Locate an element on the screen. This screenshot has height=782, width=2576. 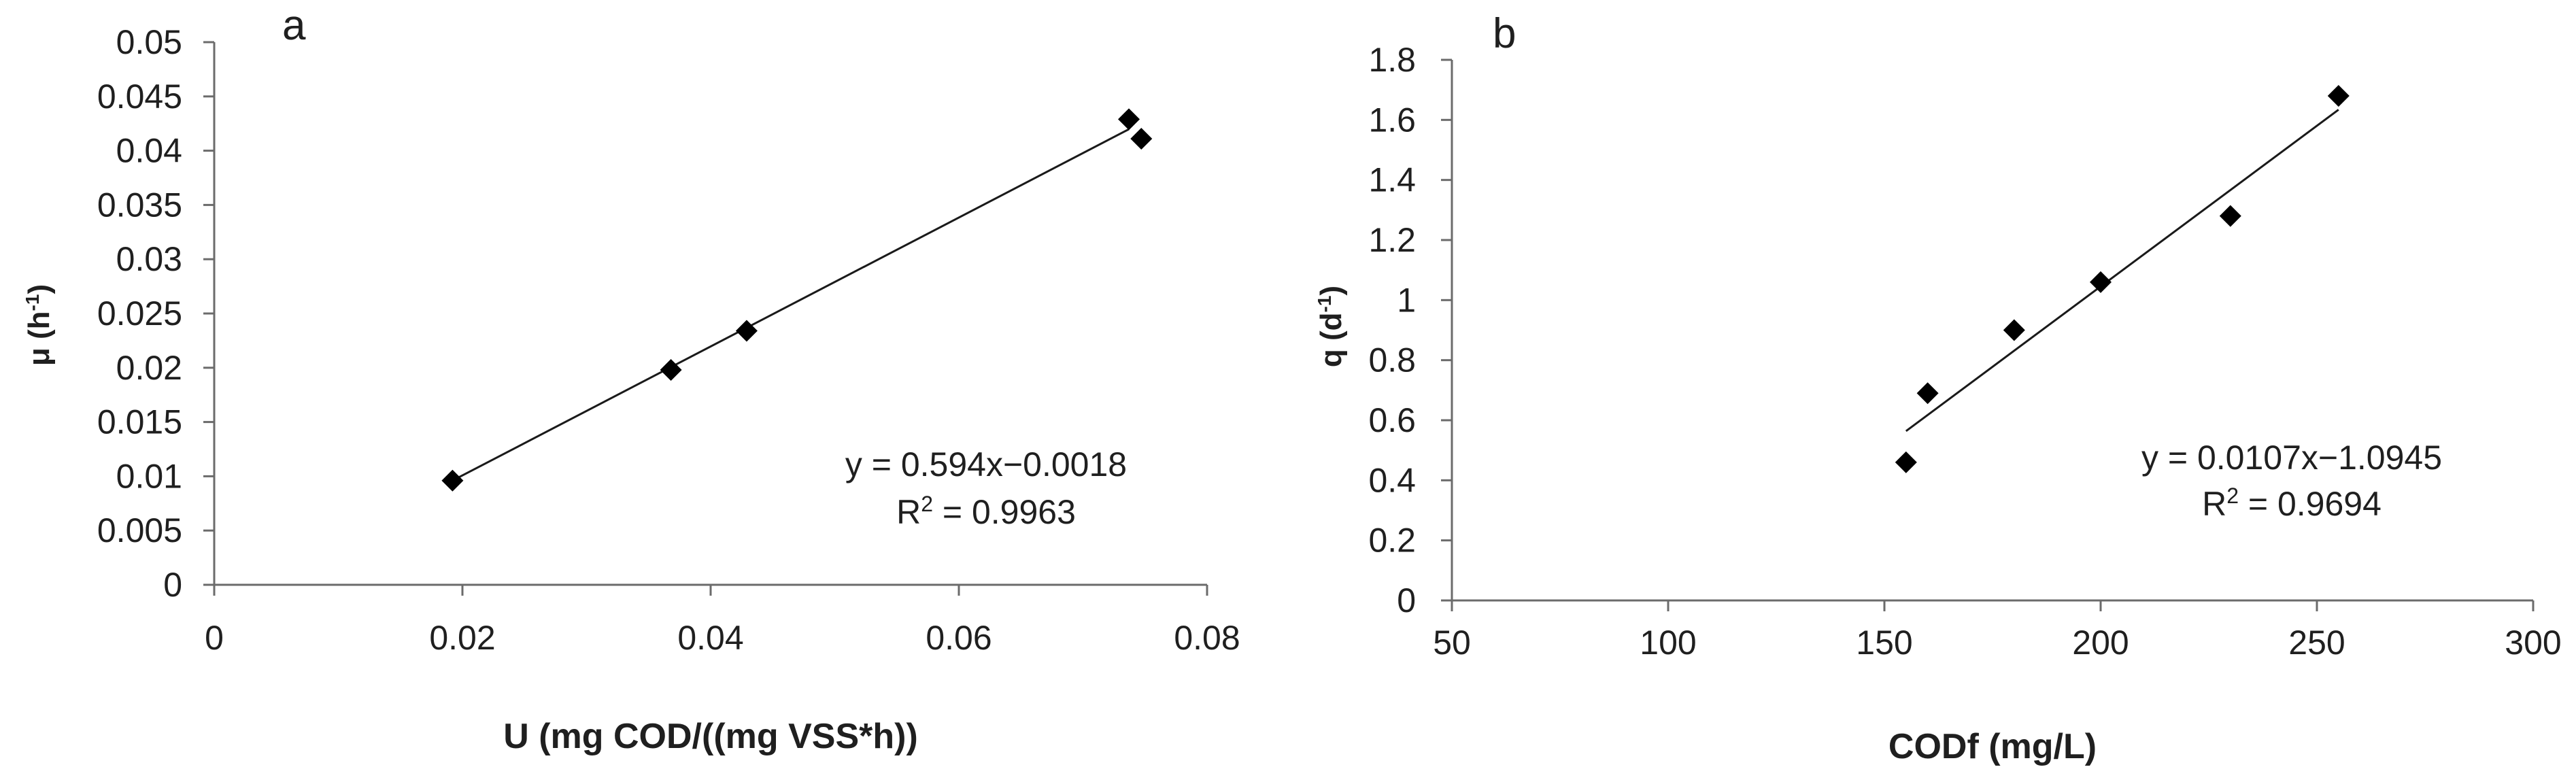
y-tick-label: 0.035 is located at coordinates (139, 205).